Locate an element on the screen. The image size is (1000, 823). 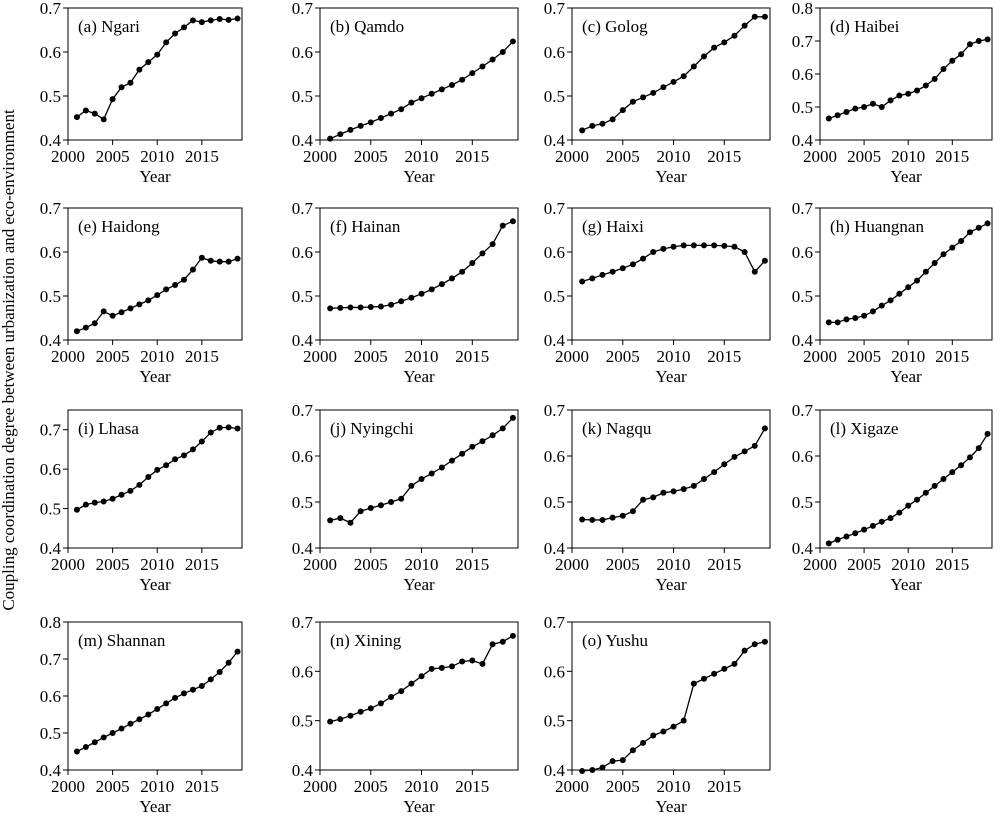
panel-title: (c) Golog is located at coordinates (615, 26).